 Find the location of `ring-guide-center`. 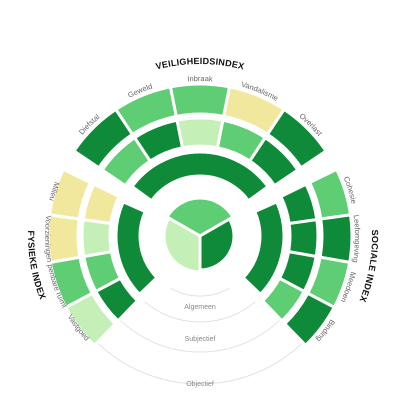

ring-guide-center is located at coordinates (200, 292).